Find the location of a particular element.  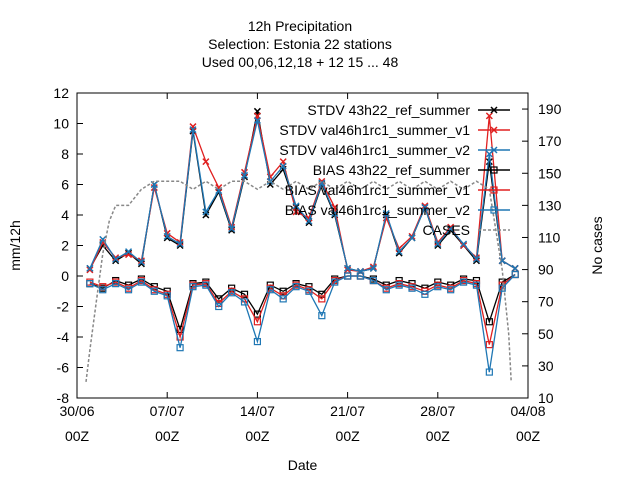

x-tick-label: 14/07 is located at coordinates (257, 411).